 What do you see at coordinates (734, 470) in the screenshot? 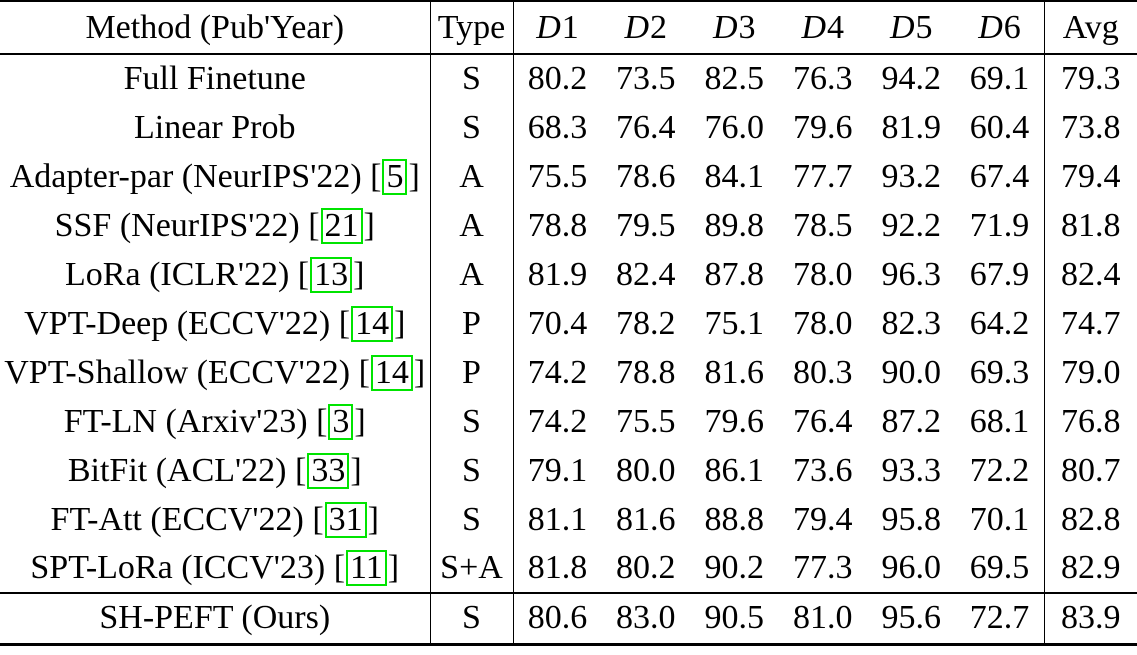
I see `value-cell-d3: 86.1` at bounding box center [734, 470].